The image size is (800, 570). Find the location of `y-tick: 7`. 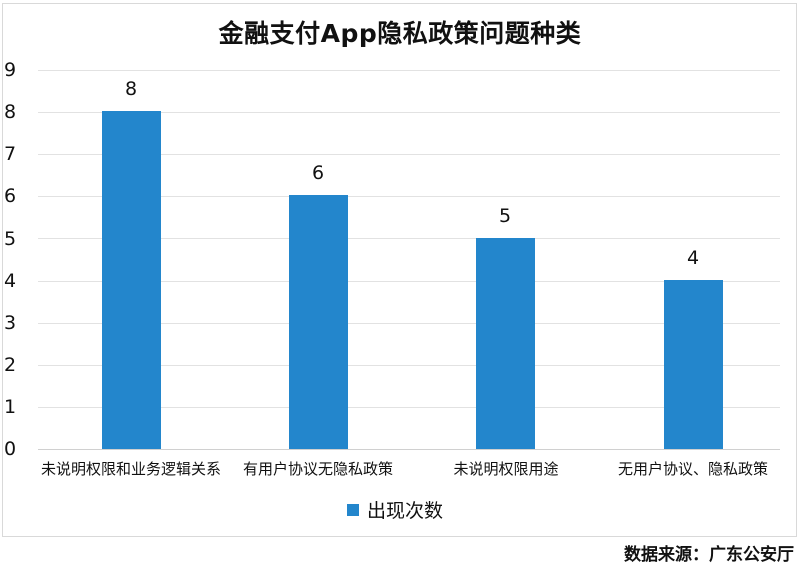

y-tick: 7 is located at coordinates (10, 154).